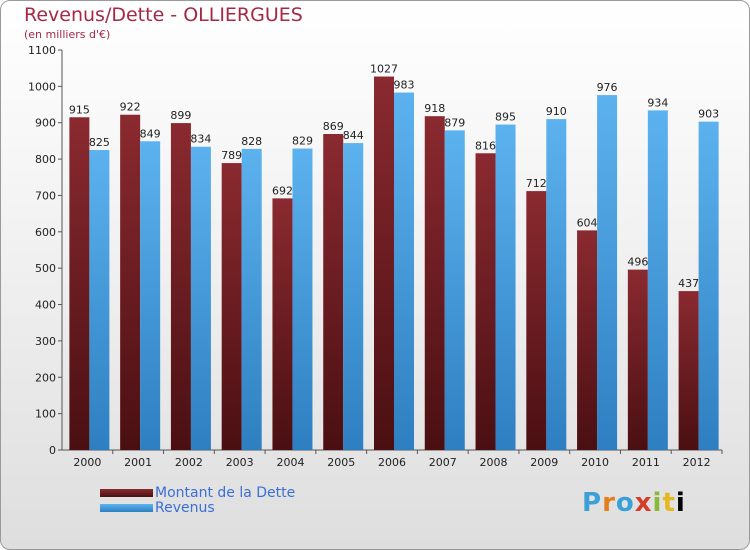 The image size is (750, 550). What do you see at coordinates (185, 508) in the screenshot?
I see `legend-label-revenue: Revenus` at bounding box center [185, 508].